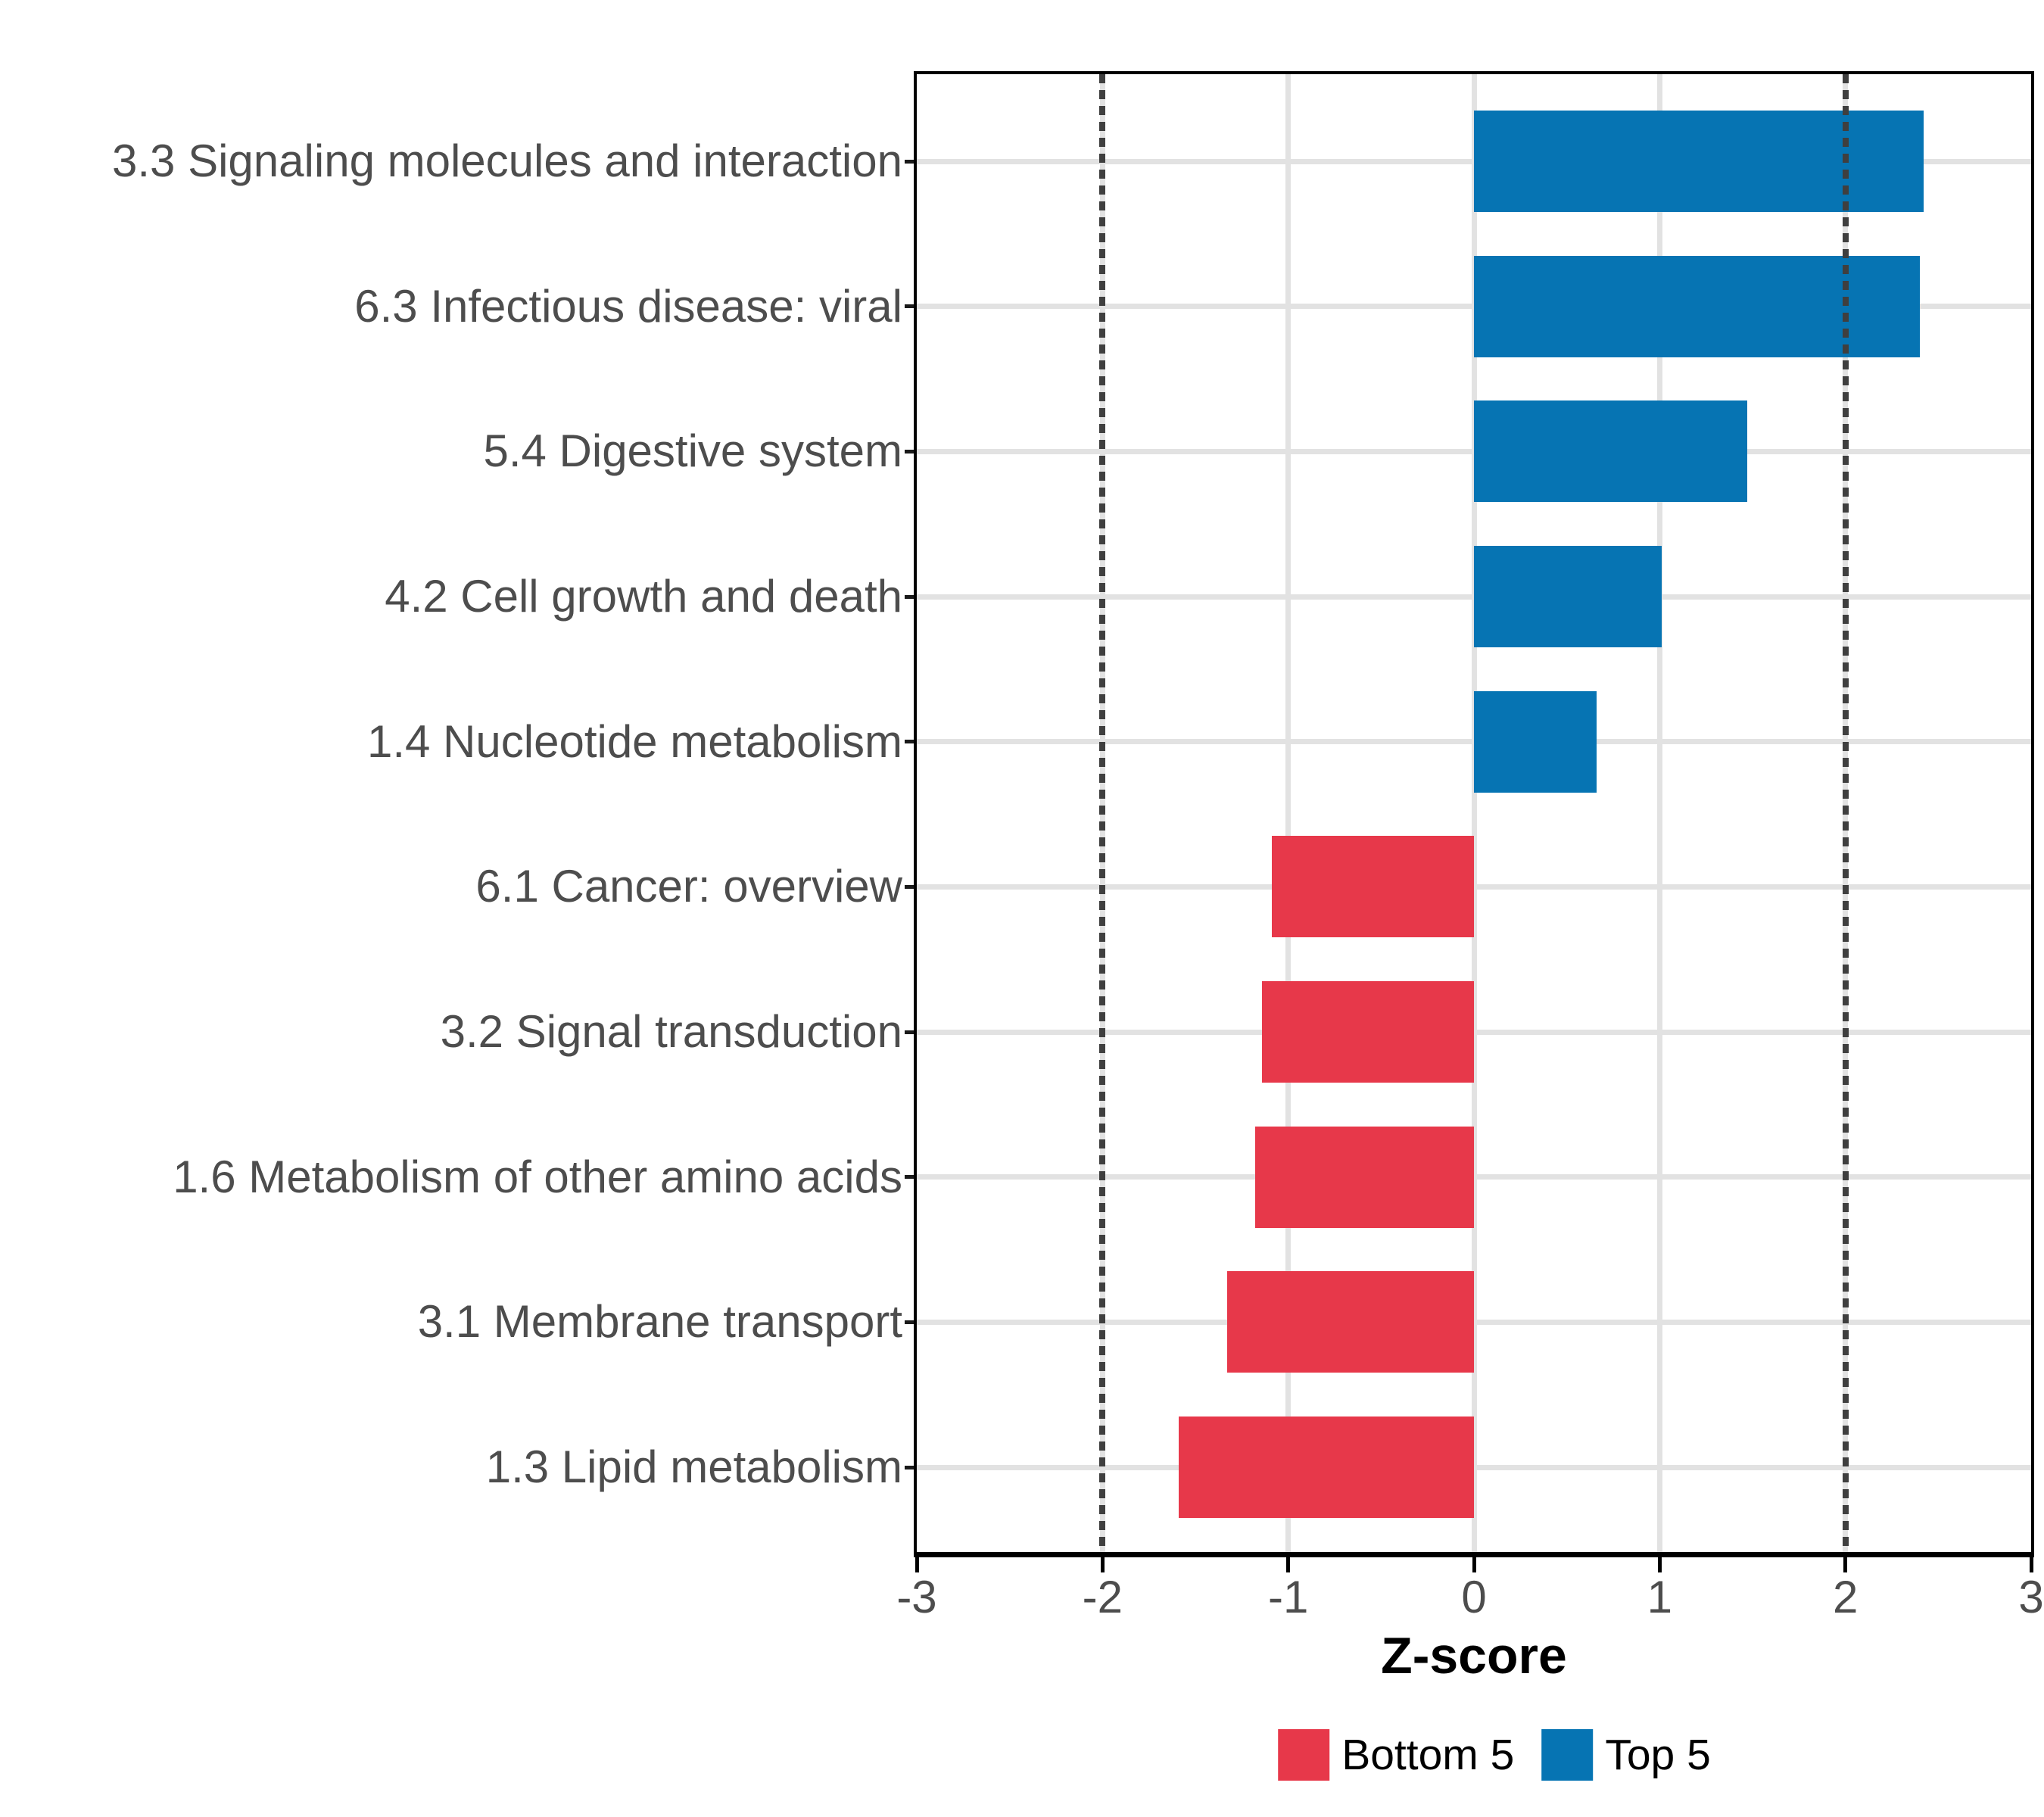 The height and width of the screenshot is (1817, 2044). I want to click on y-axis-label: 3.1 Membrane transport, so click(659, 1322).